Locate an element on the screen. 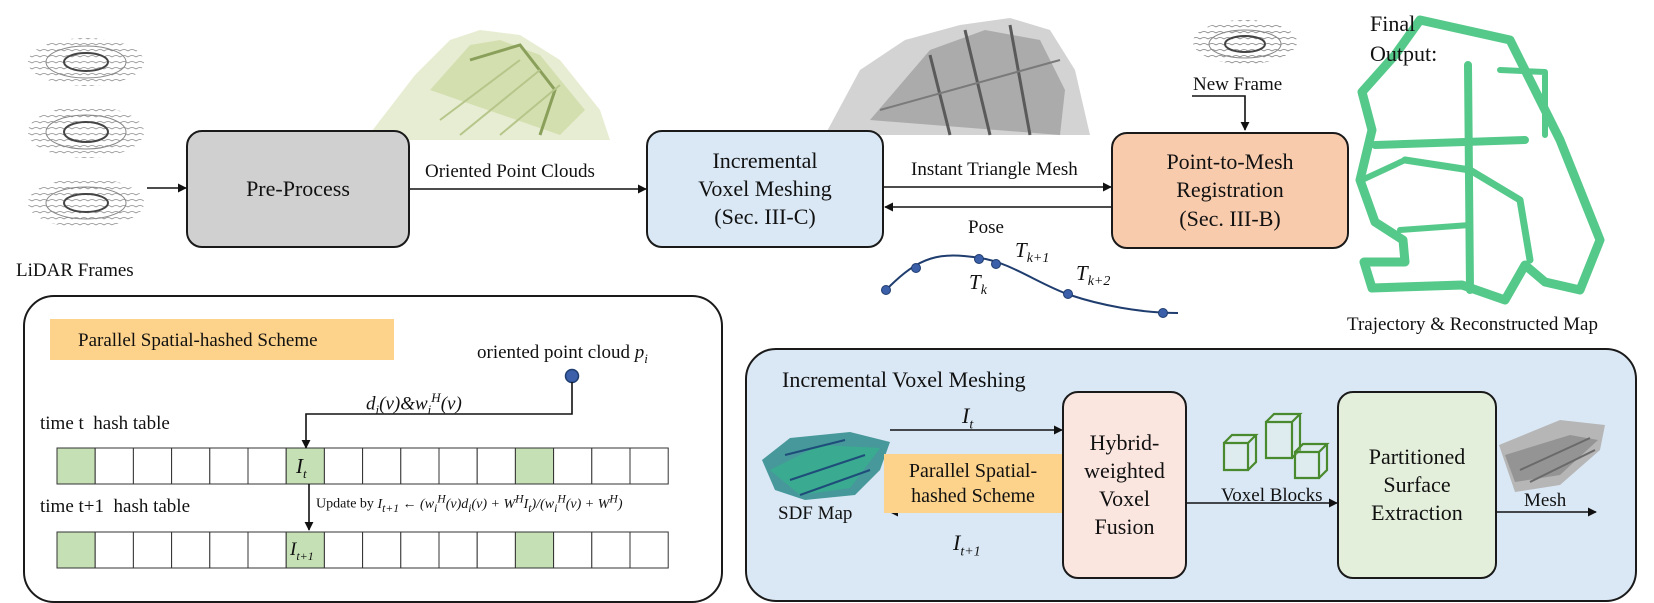  lidar-frames-image is located at coordinates (86, 133).